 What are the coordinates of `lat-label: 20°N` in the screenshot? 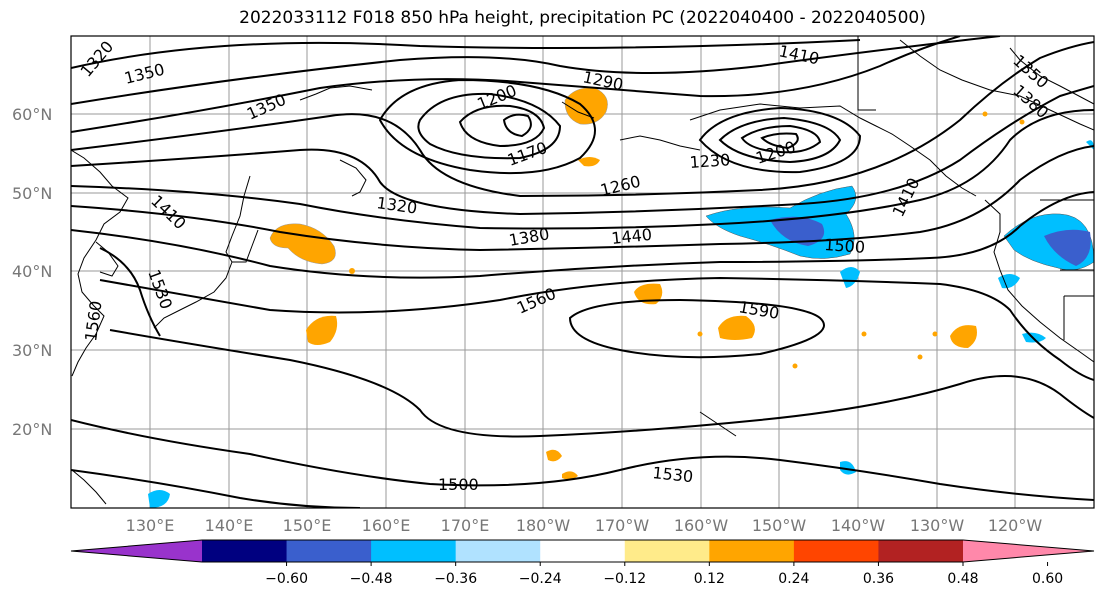 It's located at (32, 429).